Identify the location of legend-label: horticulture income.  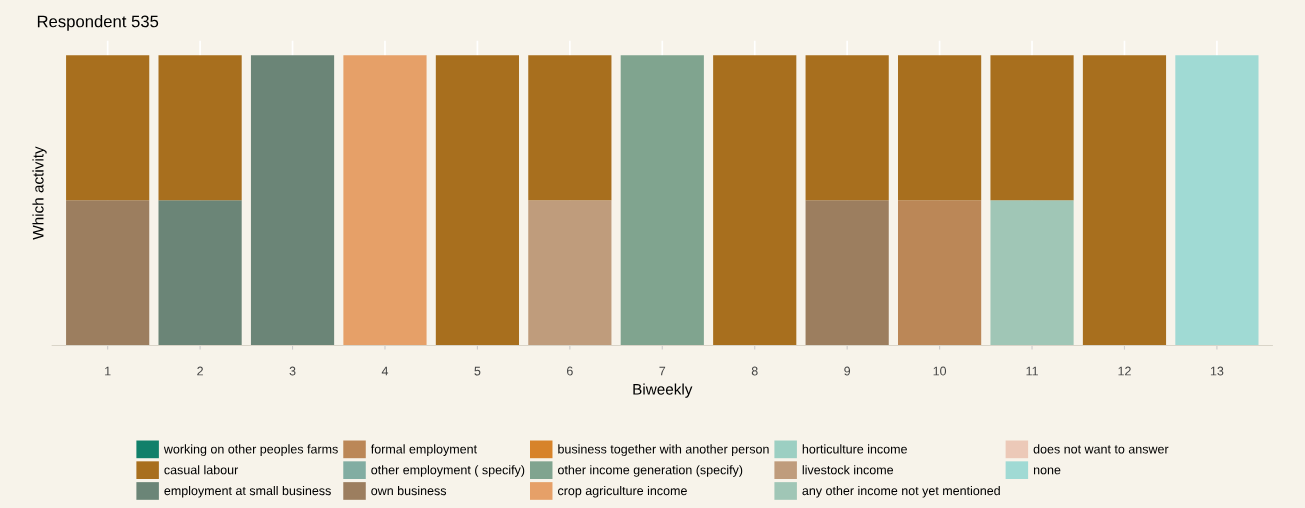
(854, 449).